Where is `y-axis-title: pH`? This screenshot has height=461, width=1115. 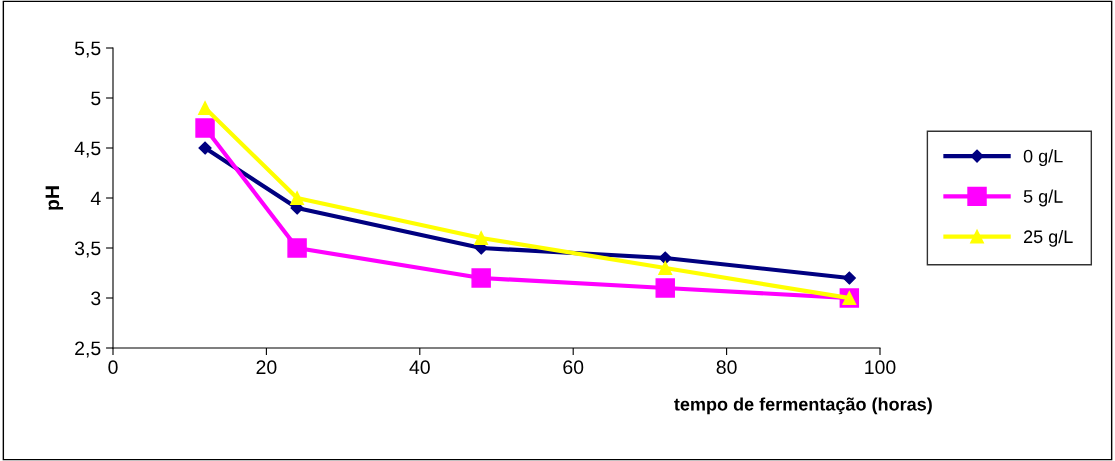
y-axis-title: pH is located at coordinates (54, 198).